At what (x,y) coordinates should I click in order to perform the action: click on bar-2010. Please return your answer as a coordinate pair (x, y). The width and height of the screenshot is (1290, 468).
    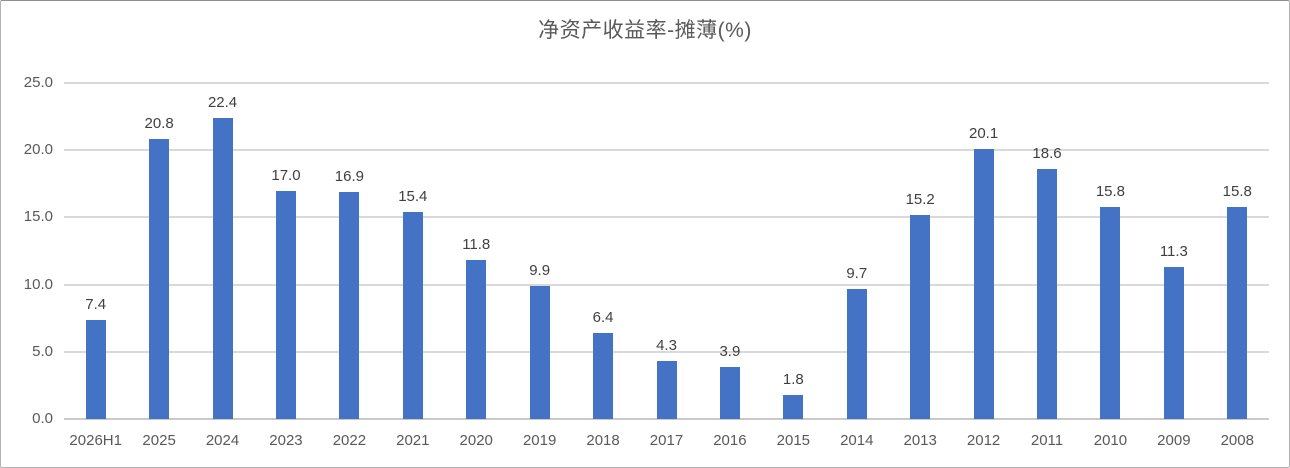
    Looking at the image, I should click on (1110, 312).